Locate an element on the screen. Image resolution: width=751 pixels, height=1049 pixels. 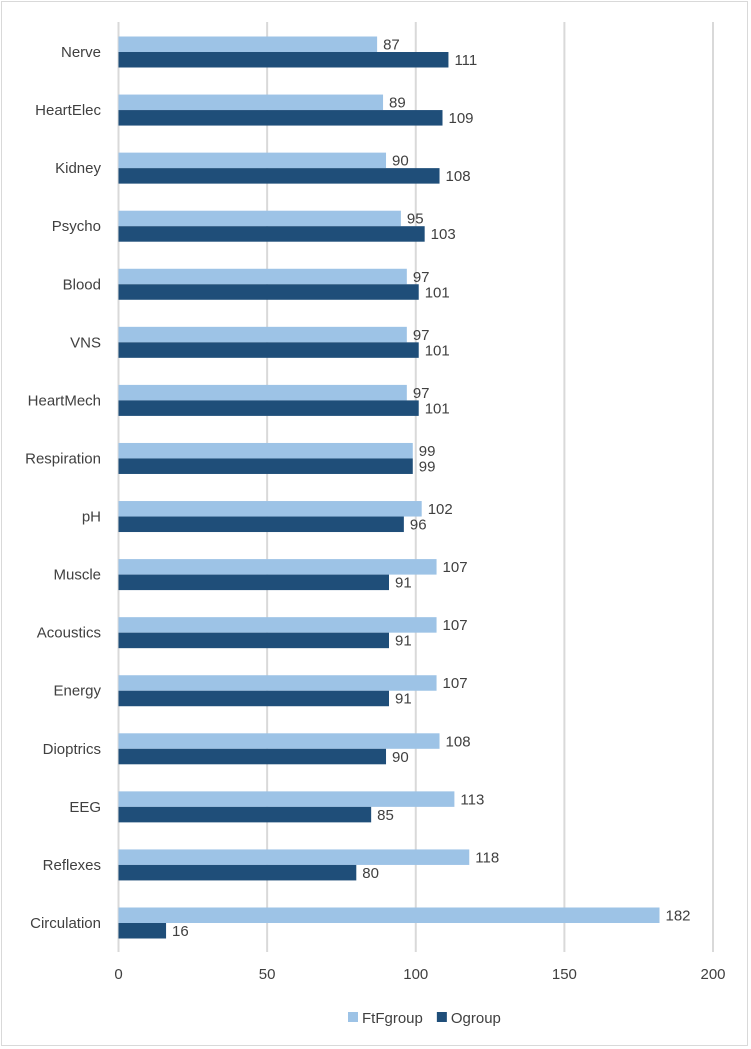
x-tick-label: 50 is located at coordinates (267, 974).